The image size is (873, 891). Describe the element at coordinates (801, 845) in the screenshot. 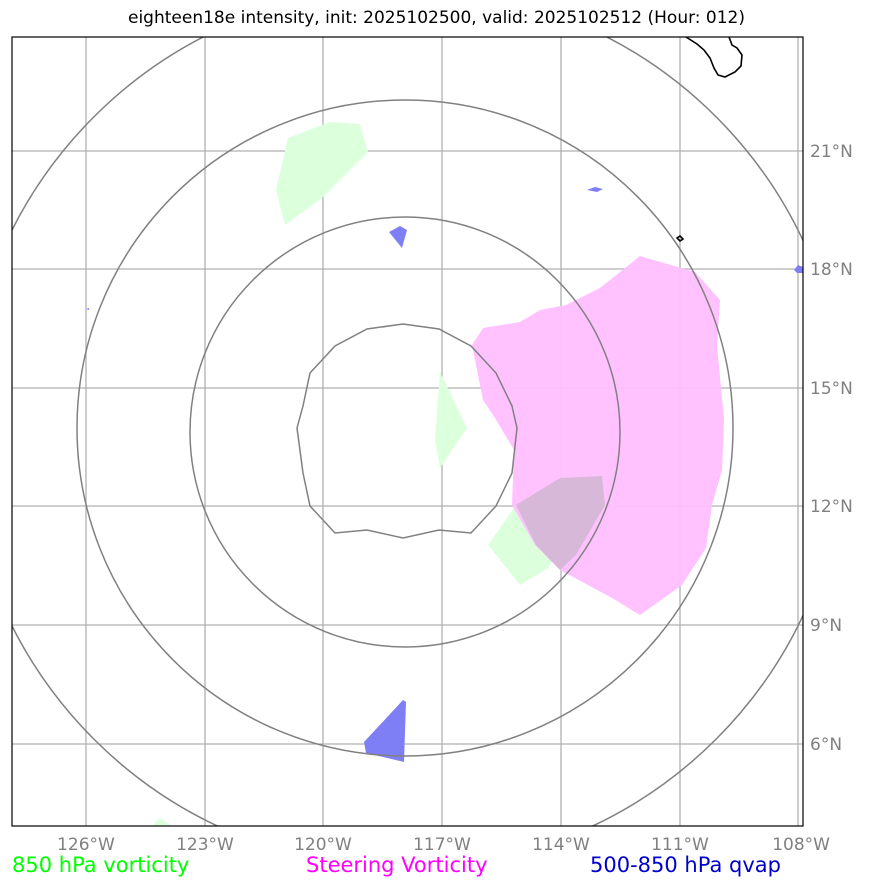

I see `x-tick-label: 108°W` at that location.